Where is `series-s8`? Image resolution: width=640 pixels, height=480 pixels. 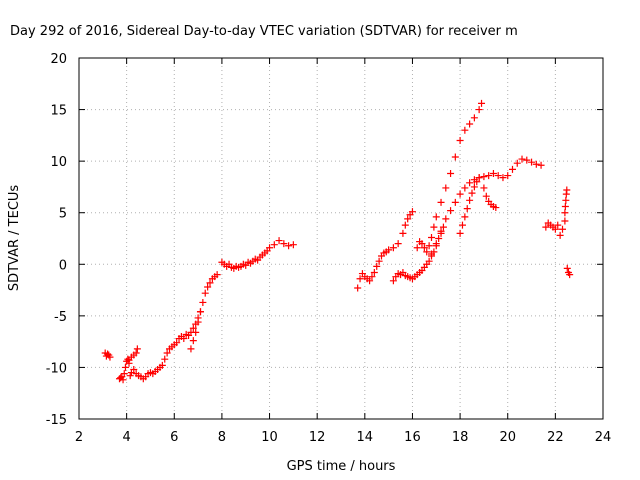 series-s8 is located at coordinates (257, 254).